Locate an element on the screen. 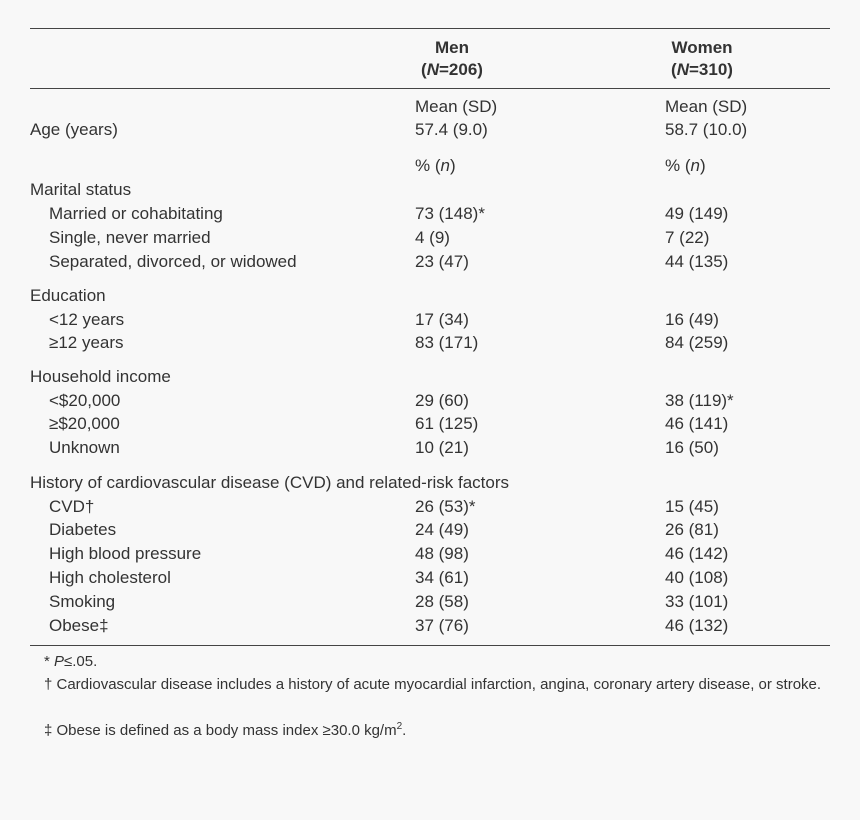 This screenshot has height=820, width=860. text-part: =310) is located at coordinates (711, 69).